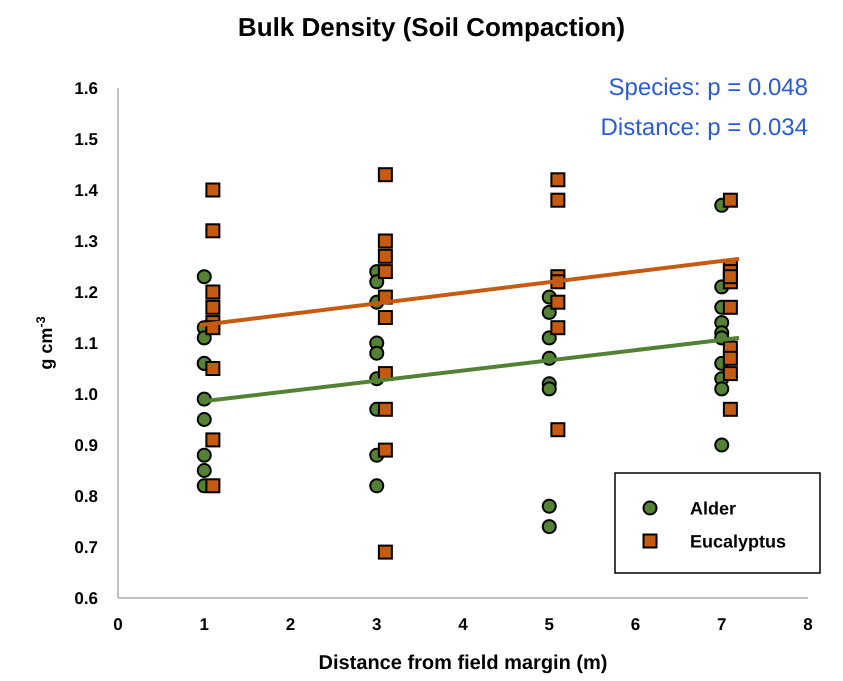 This screenshot has width=843, height=681. I want to click on x-tick-label: 7, so click(721, 624).